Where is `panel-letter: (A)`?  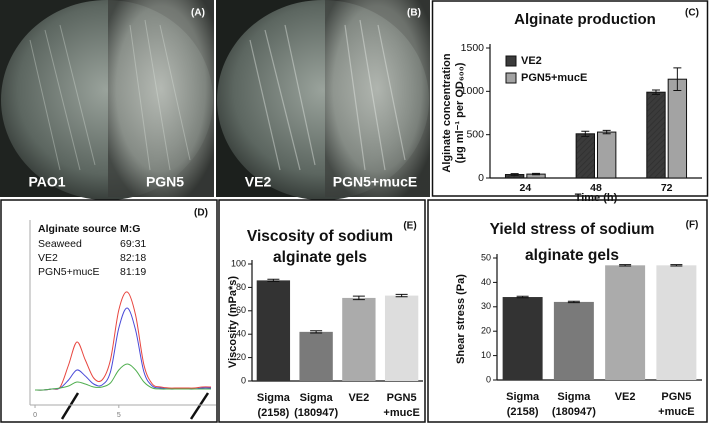
panel-letter: (A) is located at coordinates (198, 13).